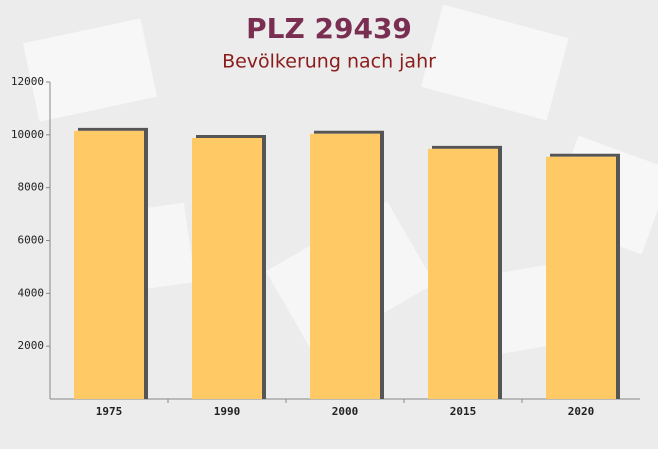 The image size is (658, 449). What do you see at coordinates (345, 411) in the screenshot?
I see `x-tick-label: 2000` at bounding box center [345, 411].